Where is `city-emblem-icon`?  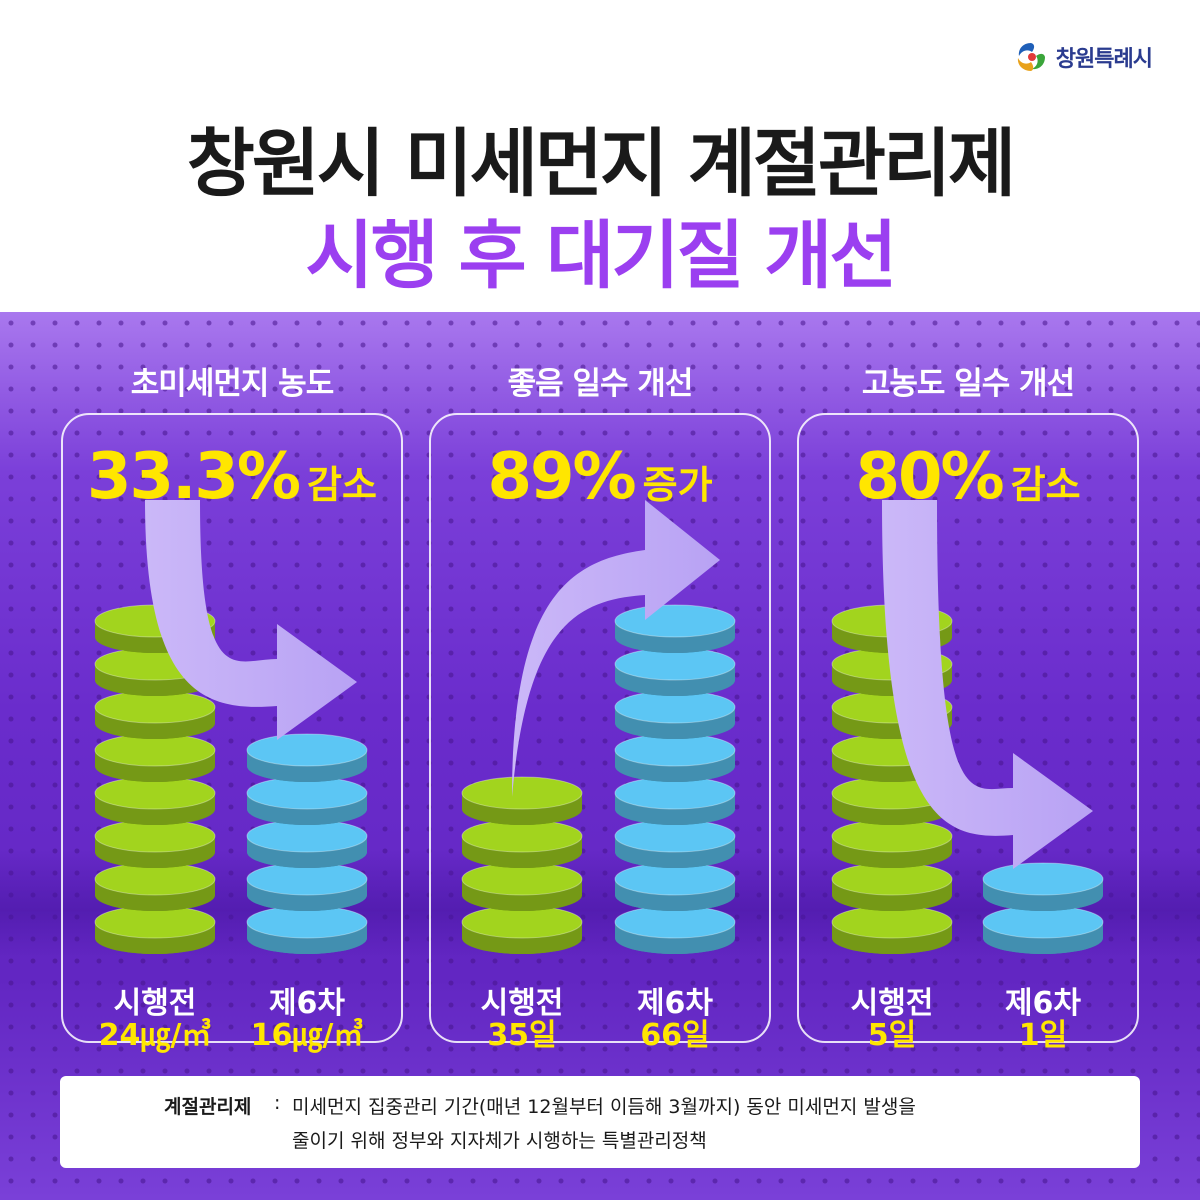 city-emblem-icon is located at coordinates (1031, 57).